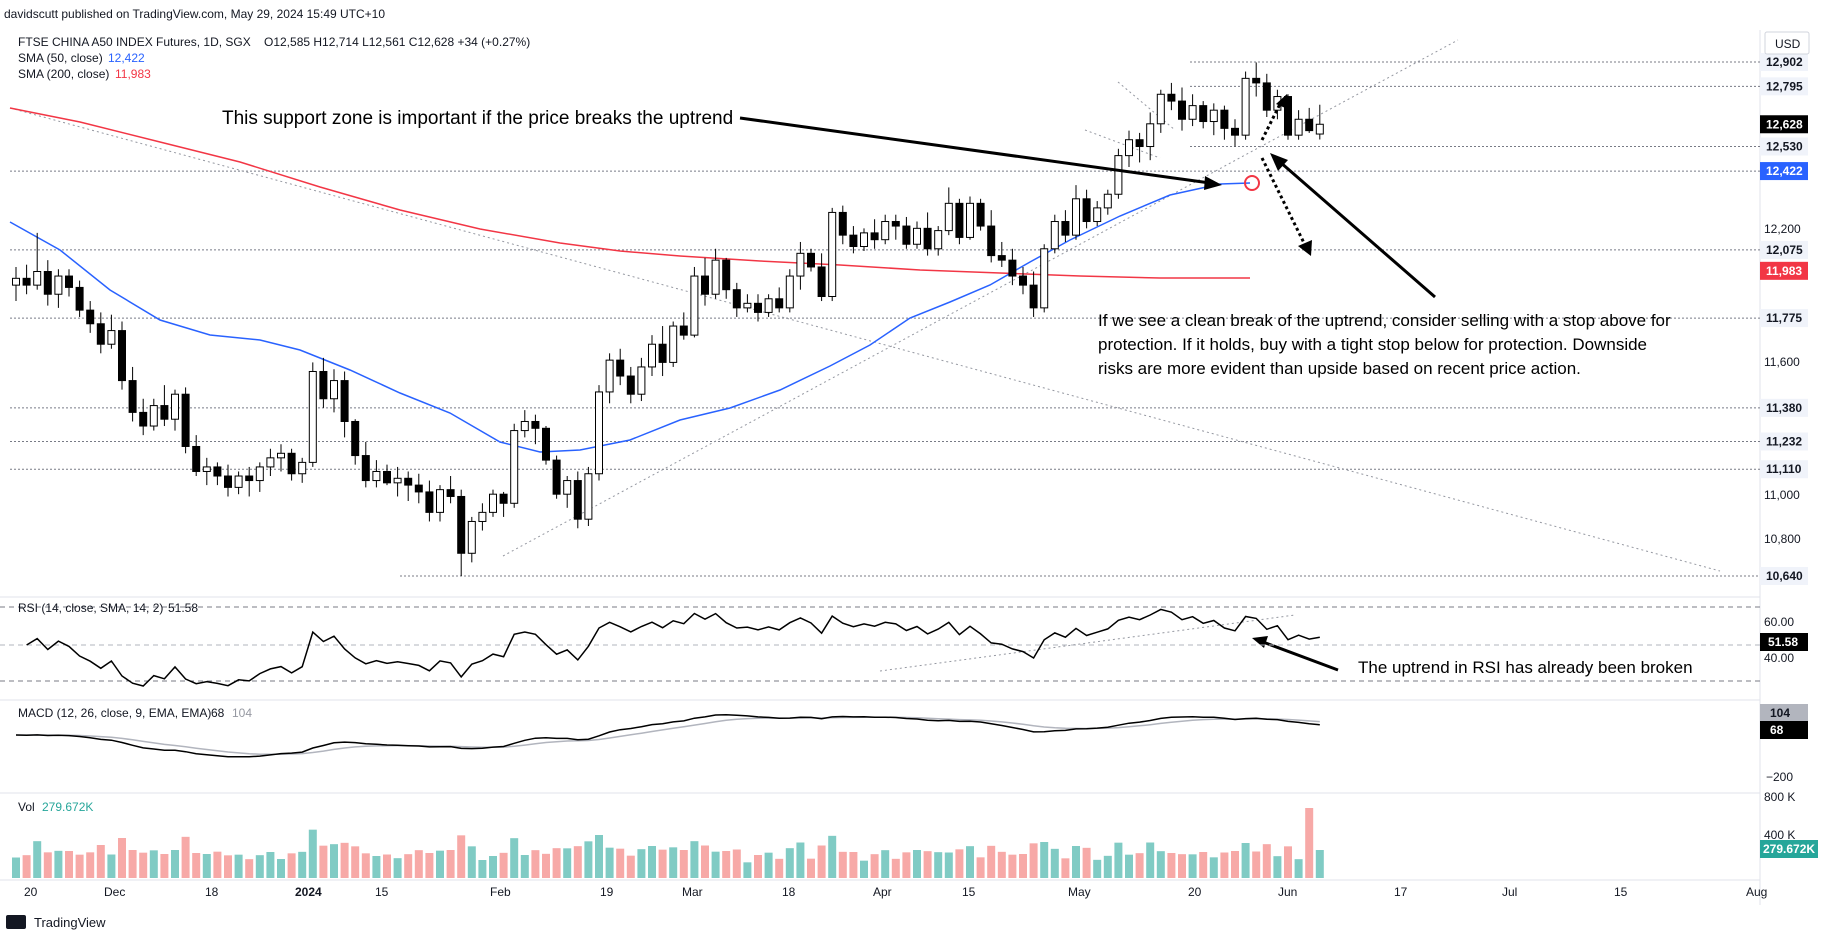  What do you see at coordinates (673, 647) in the screenshot?
I see `rsi-path` at bounding box center [673, 647].